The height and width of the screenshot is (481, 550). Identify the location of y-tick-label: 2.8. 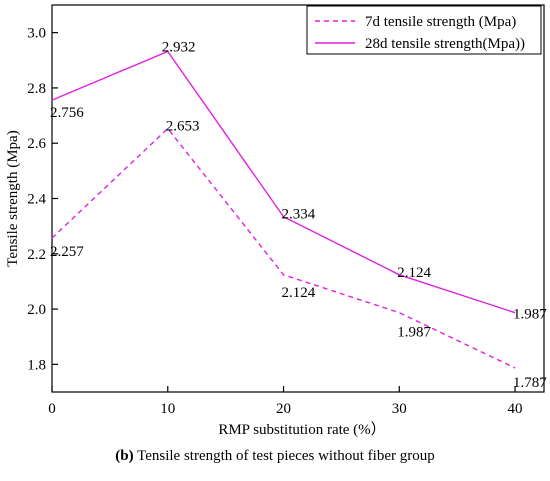
(36, 89).